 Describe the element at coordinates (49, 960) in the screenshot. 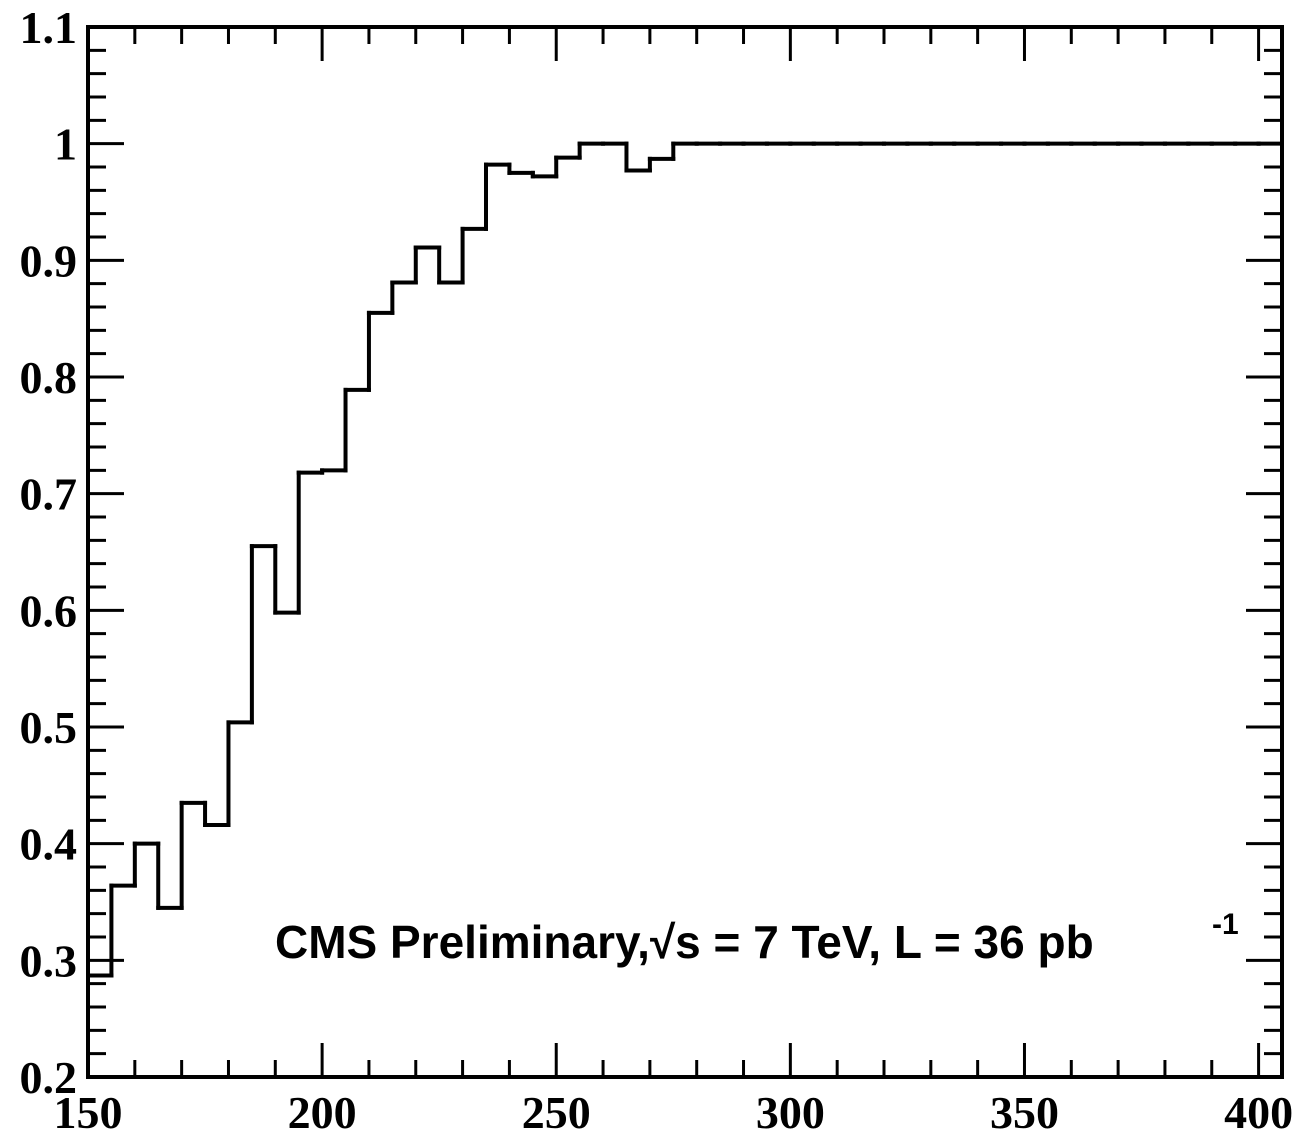

I see `y-tick-label: 0.3` at that location.